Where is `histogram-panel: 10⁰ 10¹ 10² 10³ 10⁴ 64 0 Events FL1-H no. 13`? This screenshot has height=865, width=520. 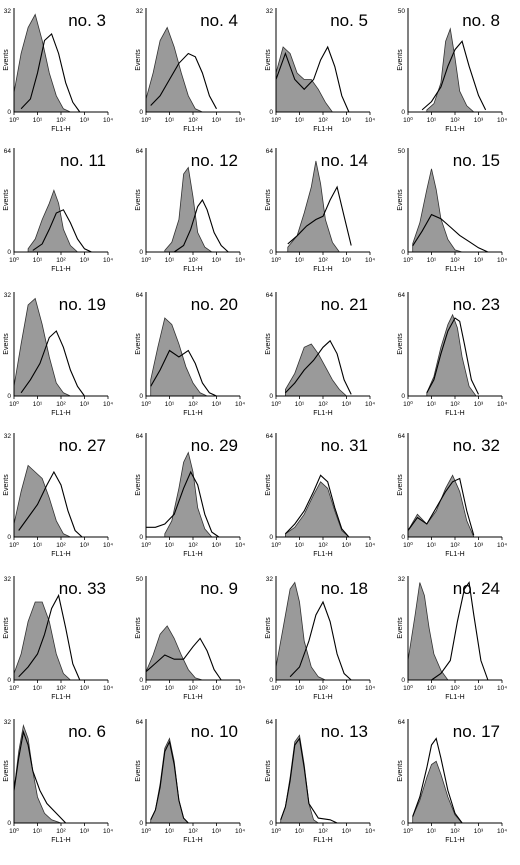 histogram-panel: 10⁰ 10¹ 10² 10³ 10⁴ 64 0 Events FL1-H no. 13 is located at coordinates (320, 781).